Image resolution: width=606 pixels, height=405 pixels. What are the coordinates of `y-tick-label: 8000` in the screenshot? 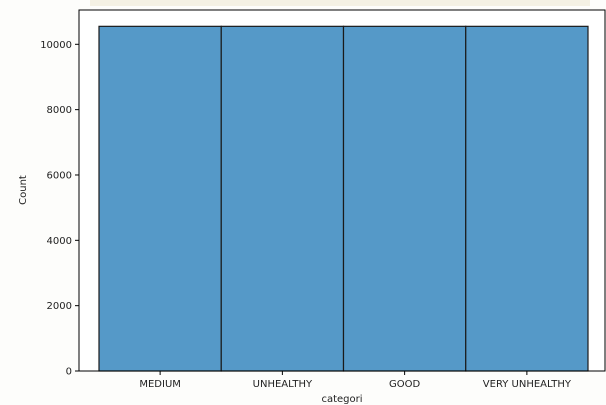 It's located at (59, 110).